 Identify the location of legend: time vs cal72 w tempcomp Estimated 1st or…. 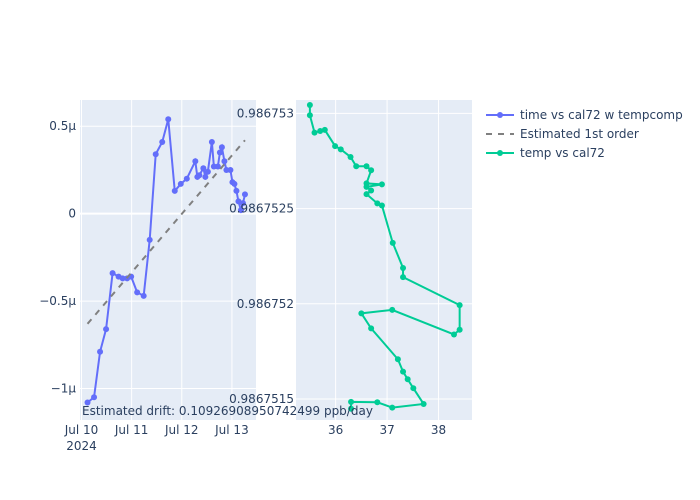
(584, 134).